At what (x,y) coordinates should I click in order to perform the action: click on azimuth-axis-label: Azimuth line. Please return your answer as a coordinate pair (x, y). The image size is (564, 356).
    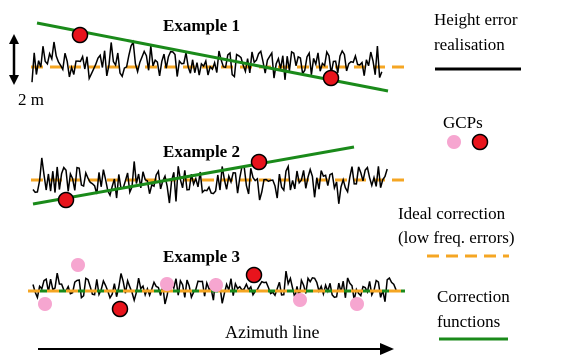
    Looking at the image, I should click on (272, 332).